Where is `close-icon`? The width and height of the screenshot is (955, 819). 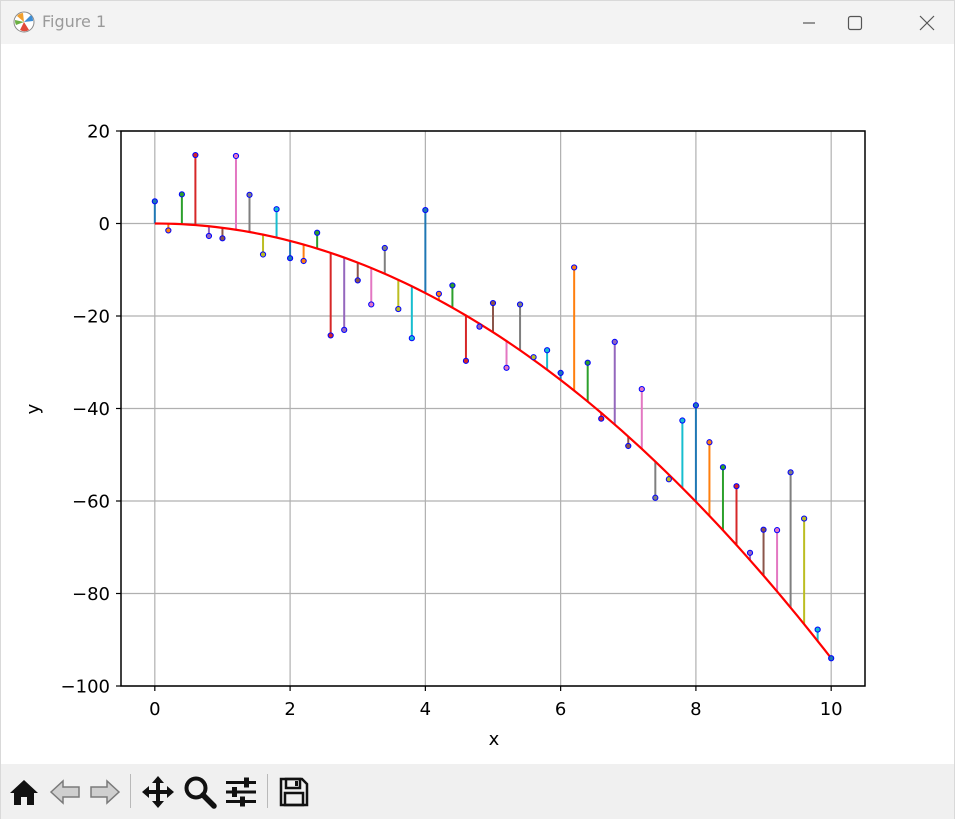
close-icon is located at coordinates (927, 22).